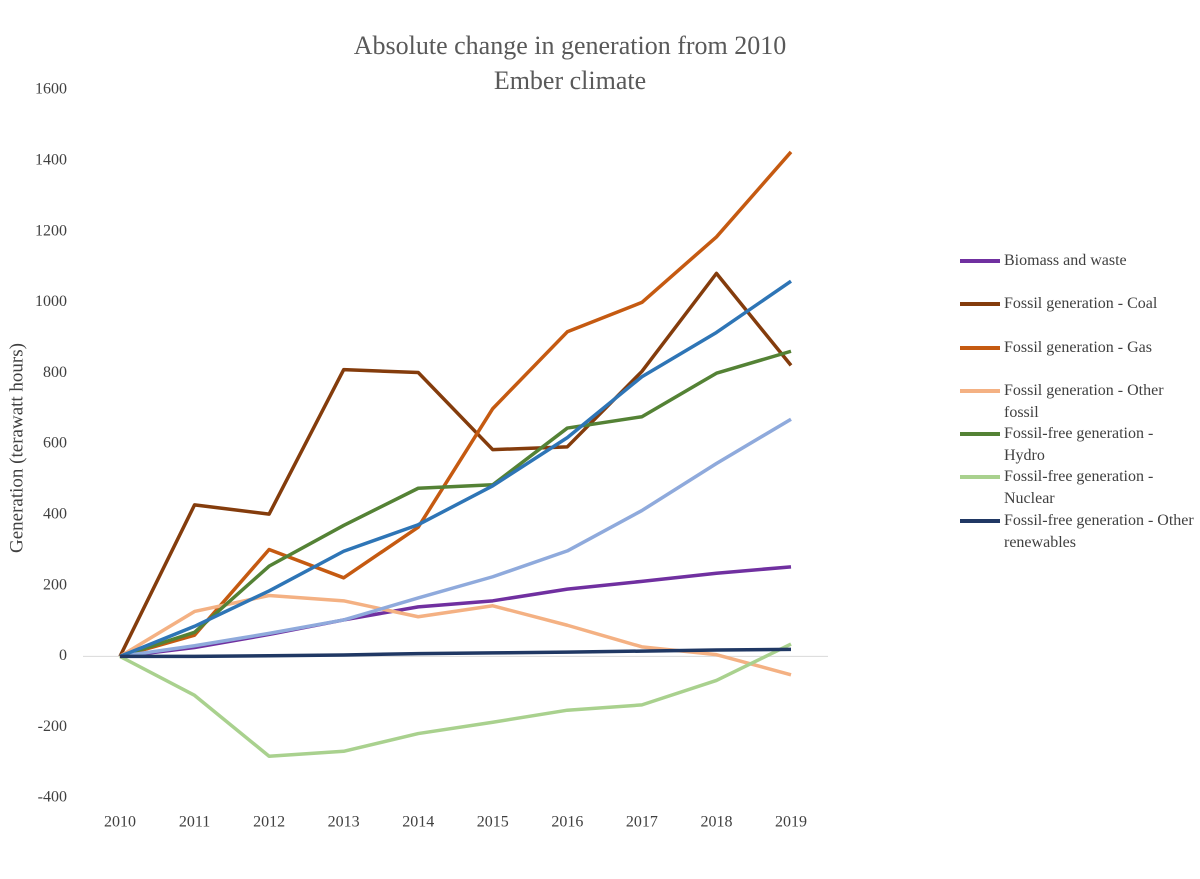 The width and height of the screenshot is (1200, 879). Describe the element at coordinates (55, 584) in the screenshot. I see `y-tick-label: 200` at that location.